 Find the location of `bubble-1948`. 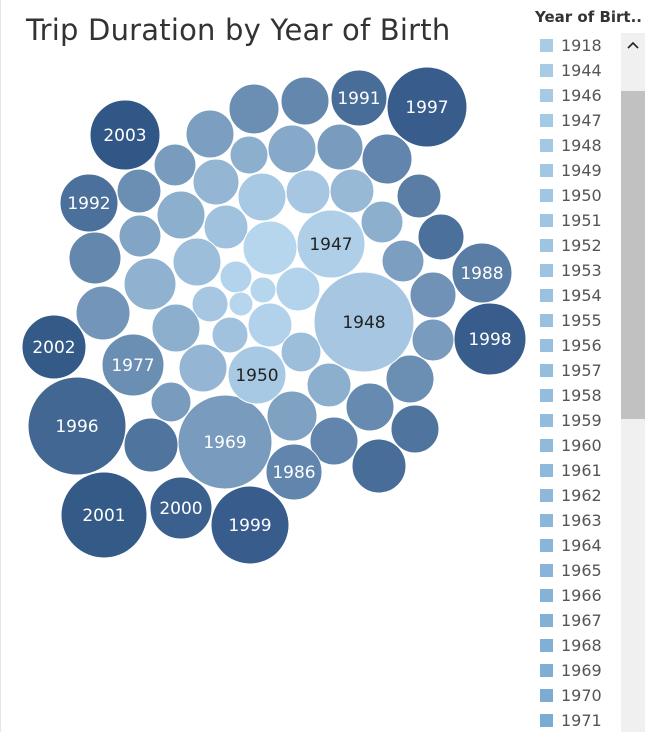

bubble-1948 is located at coordinates (364, 322).